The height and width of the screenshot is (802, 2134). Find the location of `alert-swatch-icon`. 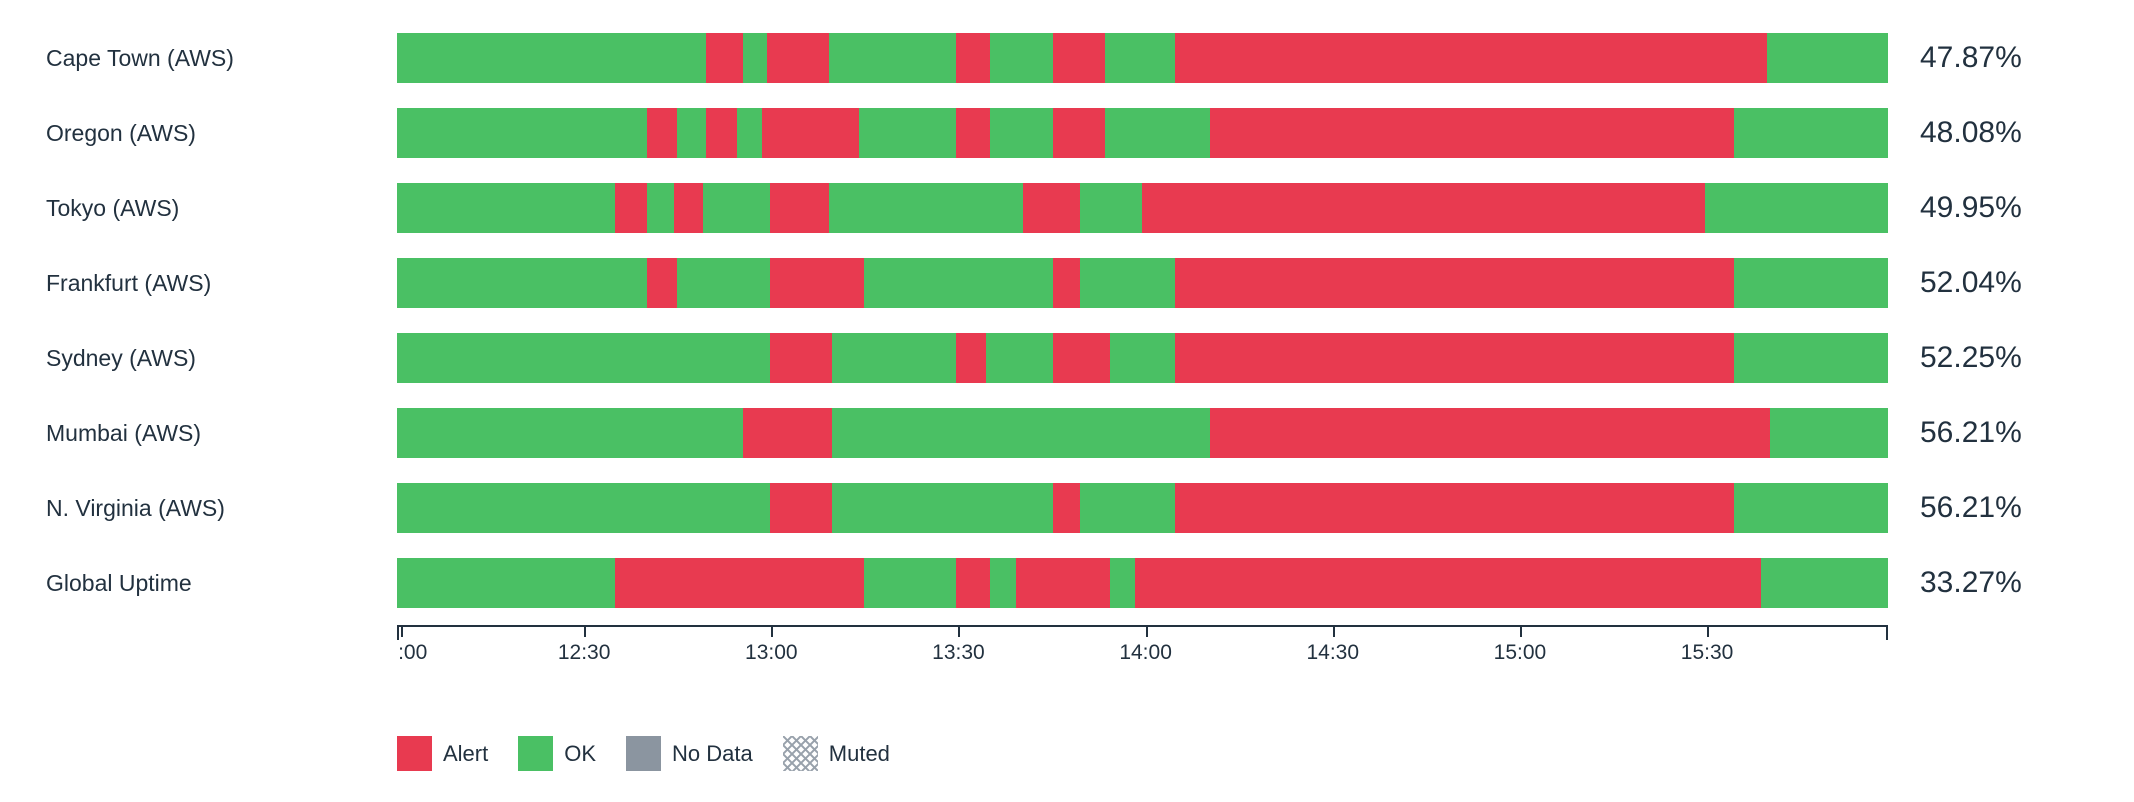

alert-swatch-icon is located at coordinates (414, 753).